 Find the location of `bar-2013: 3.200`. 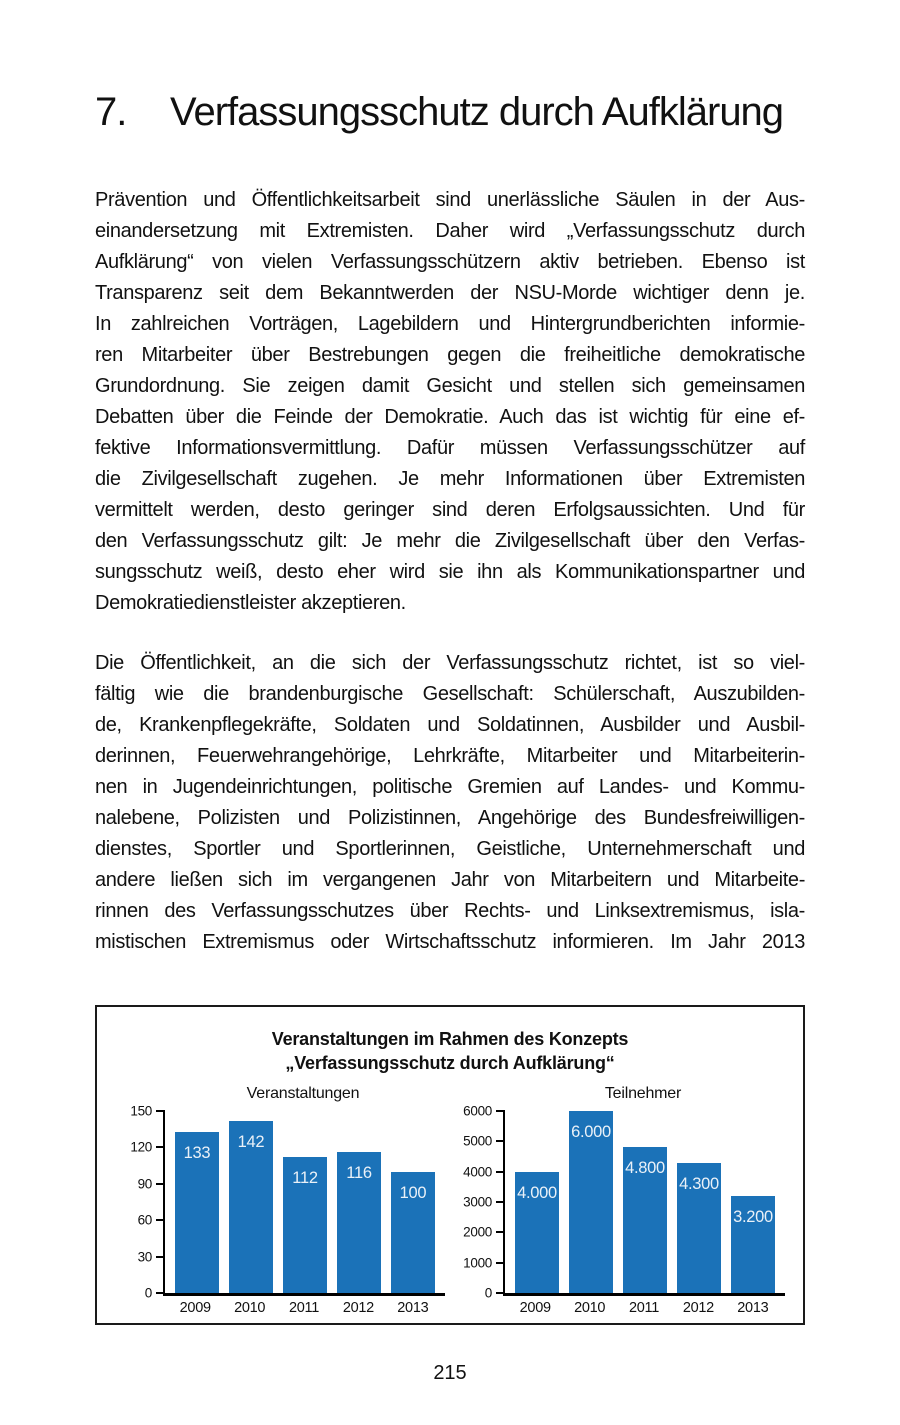

bar-2013: 3.200 is located at coordinates (753, 1244).